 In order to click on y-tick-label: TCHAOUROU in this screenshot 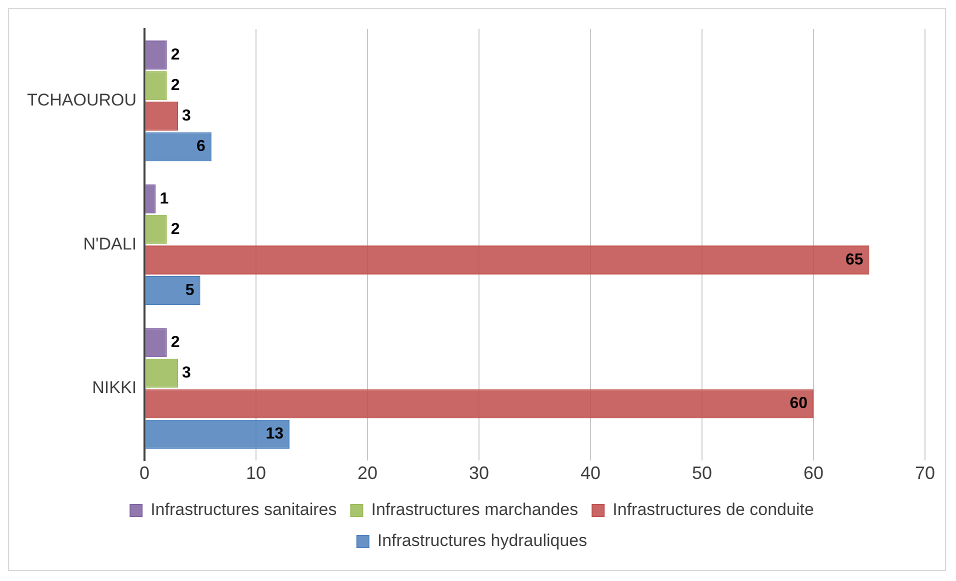, I will do `click(81, 100)`.